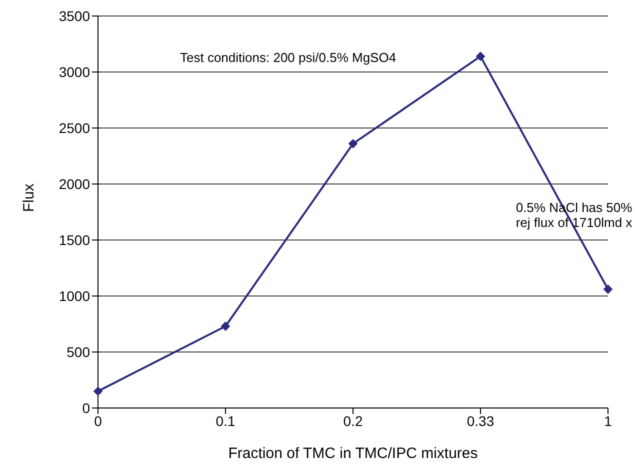 This screenshot has width=635, height=475. What do you see at coordinates (353, 420) in the screenshot?
I see `x-tick-label: 0.2` at bounding box center [353, 420].